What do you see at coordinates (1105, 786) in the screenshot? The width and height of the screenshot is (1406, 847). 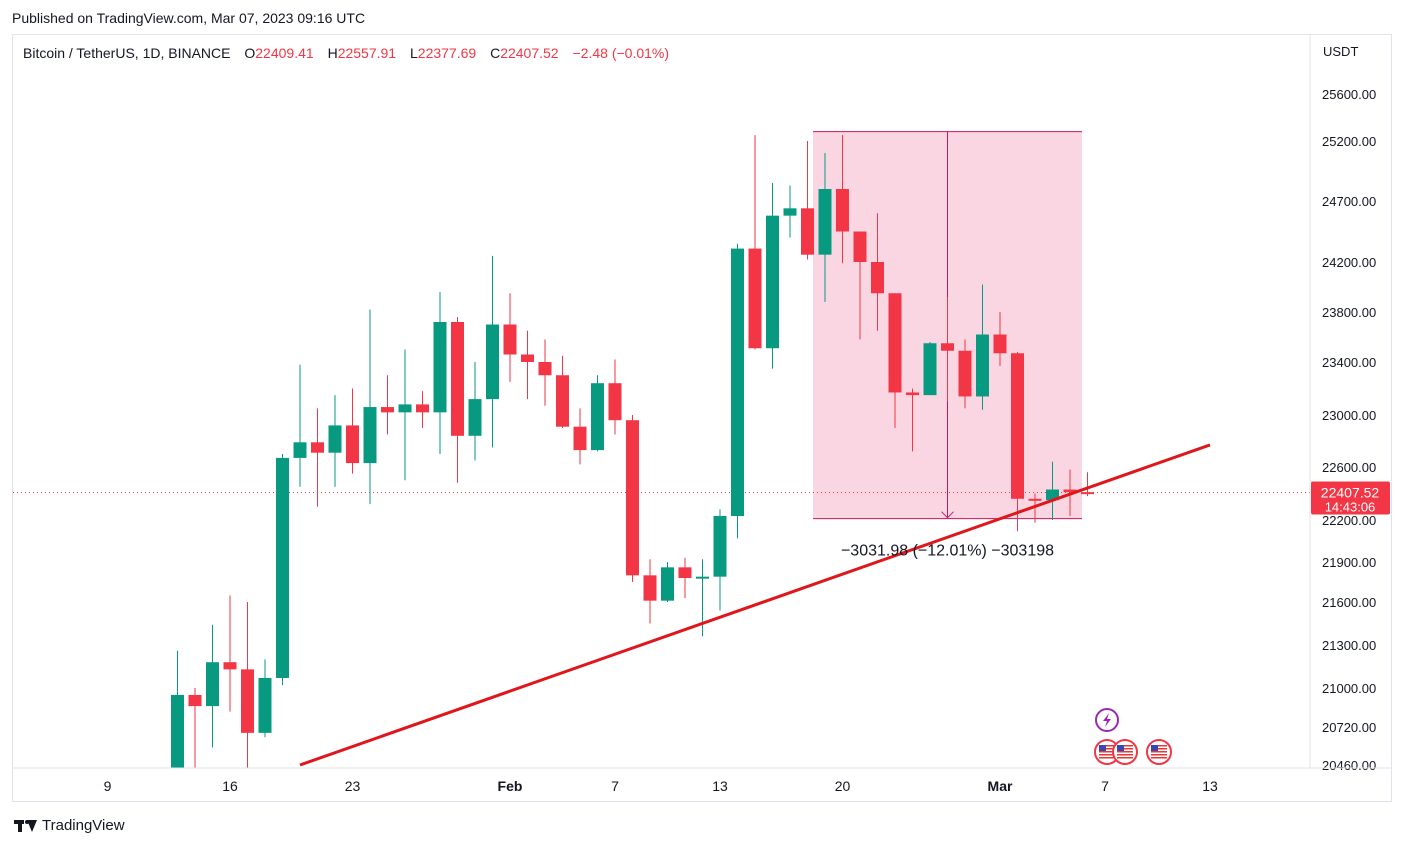 I see `time-tick-label: 7` at bounding box center [1105, 786].